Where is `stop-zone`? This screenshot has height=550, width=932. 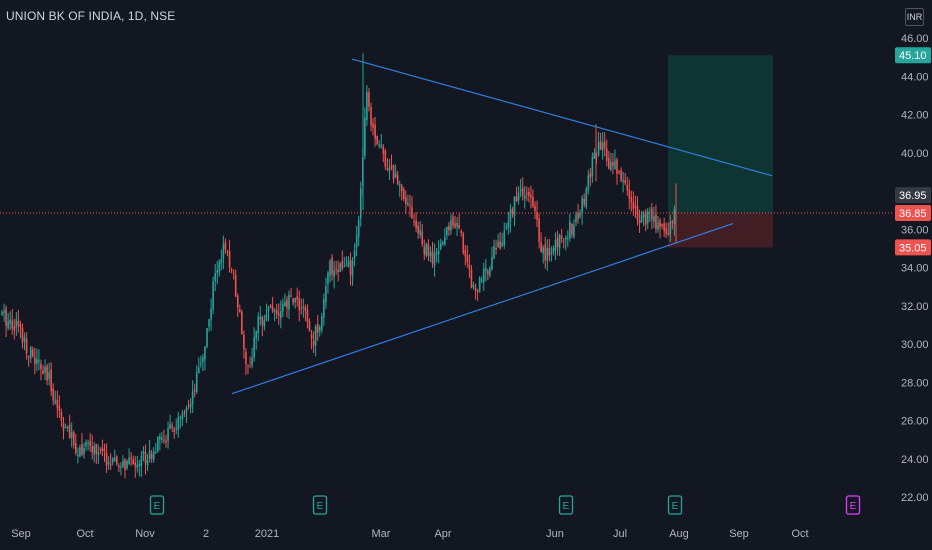
stop-zone is located at coordinates (720, 230).